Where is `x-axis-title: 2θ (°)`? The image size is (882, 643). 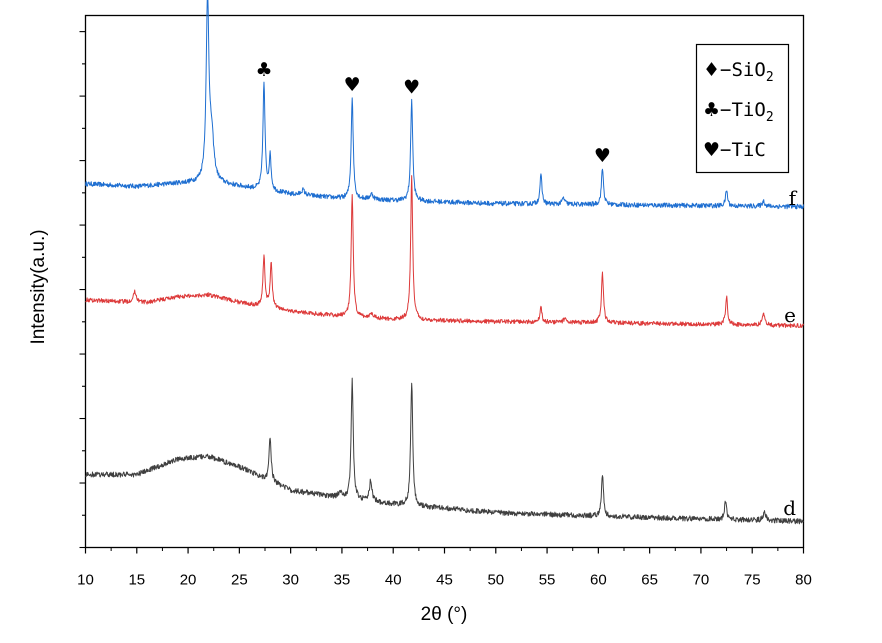 x-axis-title: 2θ (°) is located at coordinates (444, 614).